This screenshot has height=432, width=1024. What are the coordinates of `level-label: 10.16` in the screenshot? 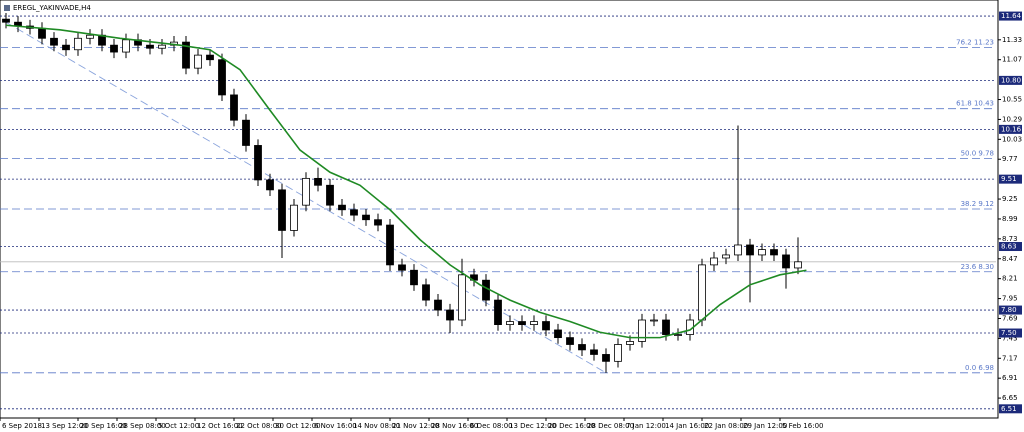 It's located at (1011, 129).